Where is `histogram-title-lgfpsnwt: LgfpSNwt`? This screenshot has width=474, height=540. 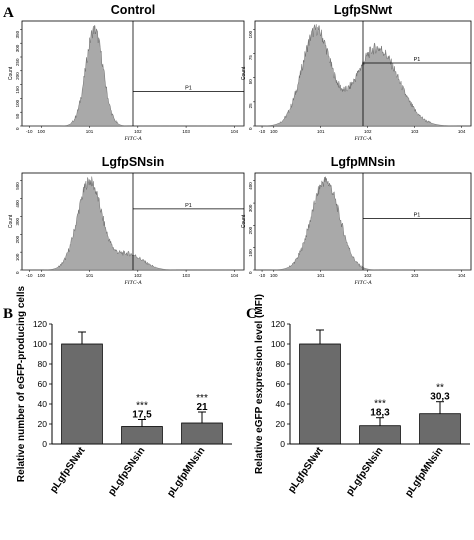 histogram-title-lgfpsnwt: LgfpSNwt is located at coordinates (363, 10).